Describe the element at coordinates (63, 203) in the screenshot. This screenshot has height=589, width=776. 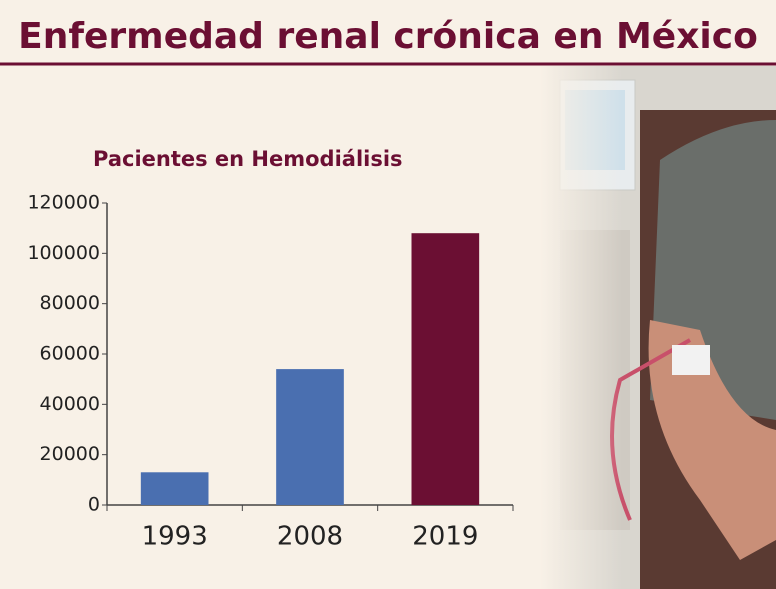
I see `y-tick-label: 120000` at that location.